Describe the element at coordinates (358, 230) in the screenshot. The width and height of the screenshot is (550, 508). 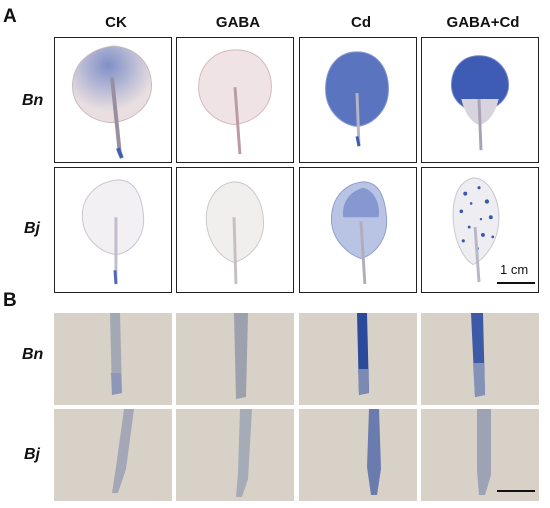
I see `leaf-image-bj-cd` at that location.